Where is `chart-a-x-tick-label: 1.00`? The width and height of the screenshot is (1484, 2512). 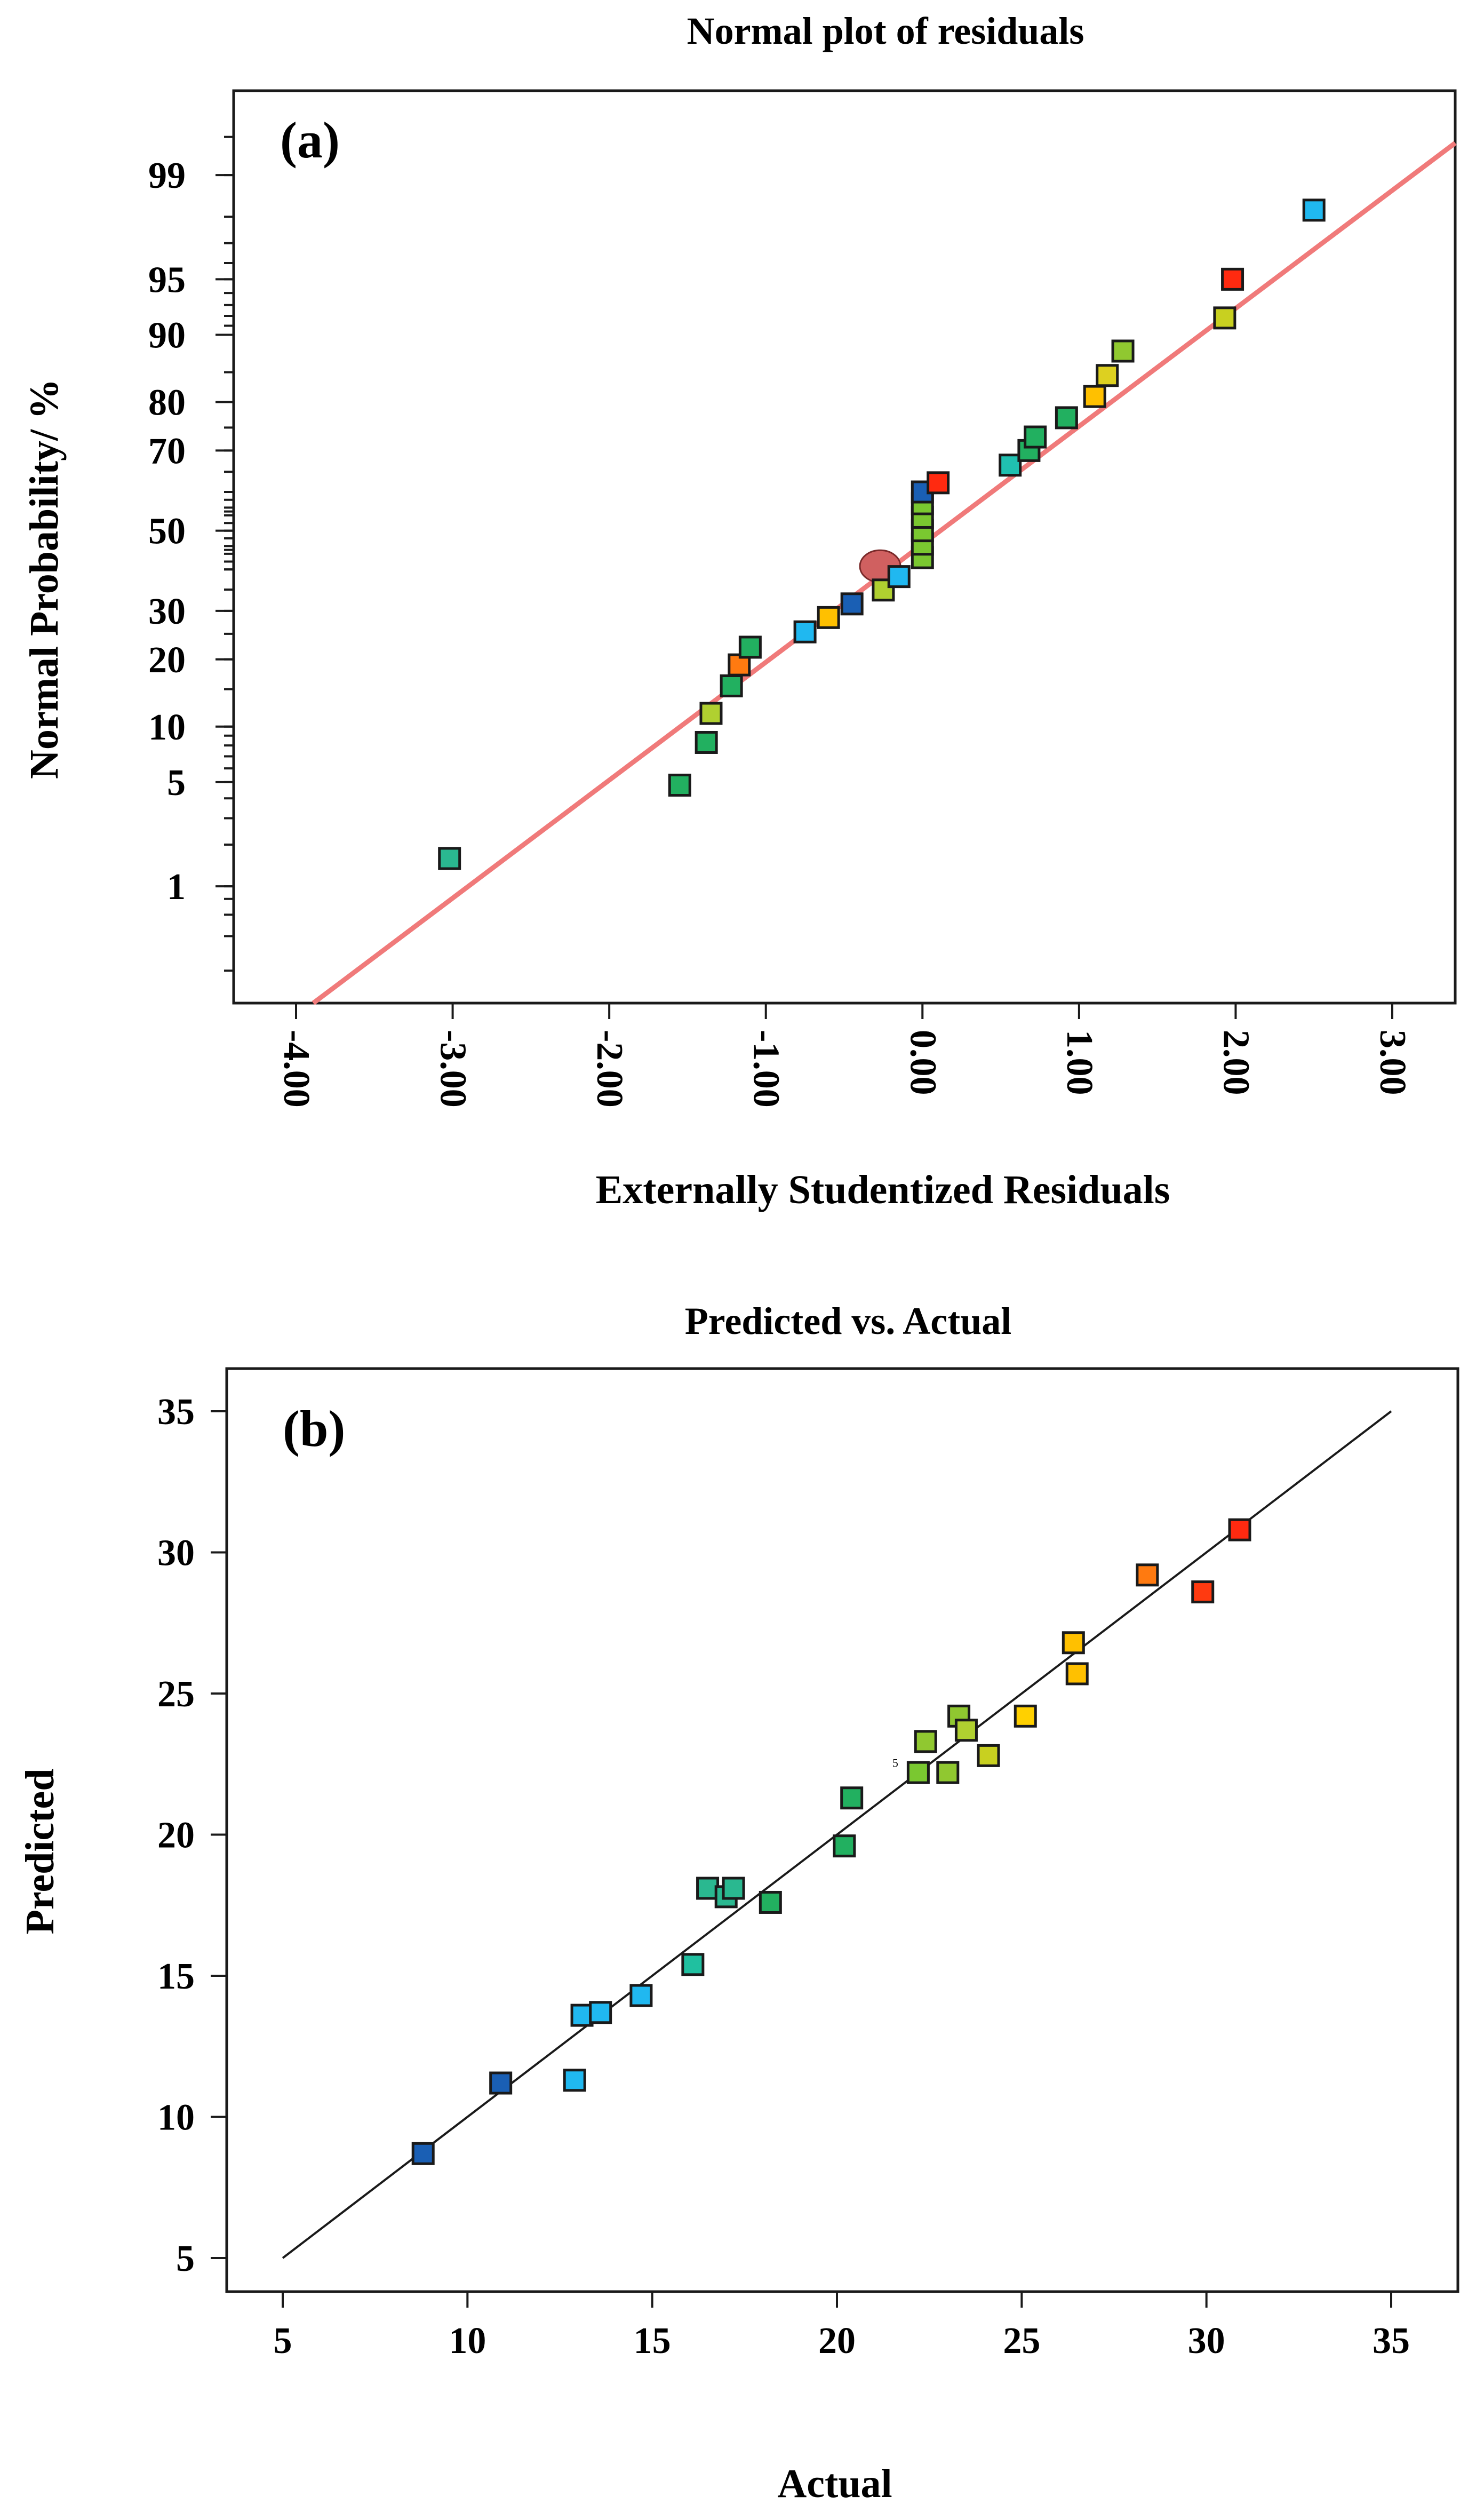
chart-a-x-tick-label: 1.00 is located at coordinates (1079, 1062).